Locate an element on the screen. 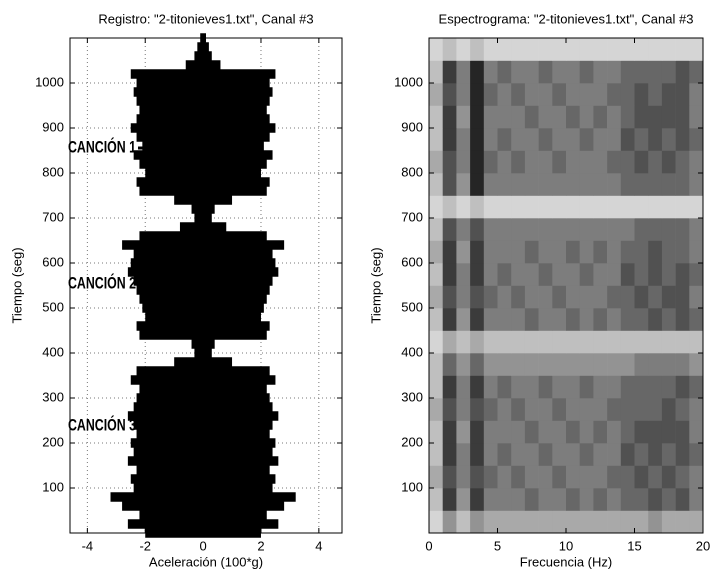 Image resolution: width=721 pixels, height=572 pixels. y-tick-label: 400 is located at coordinates (53, 351).